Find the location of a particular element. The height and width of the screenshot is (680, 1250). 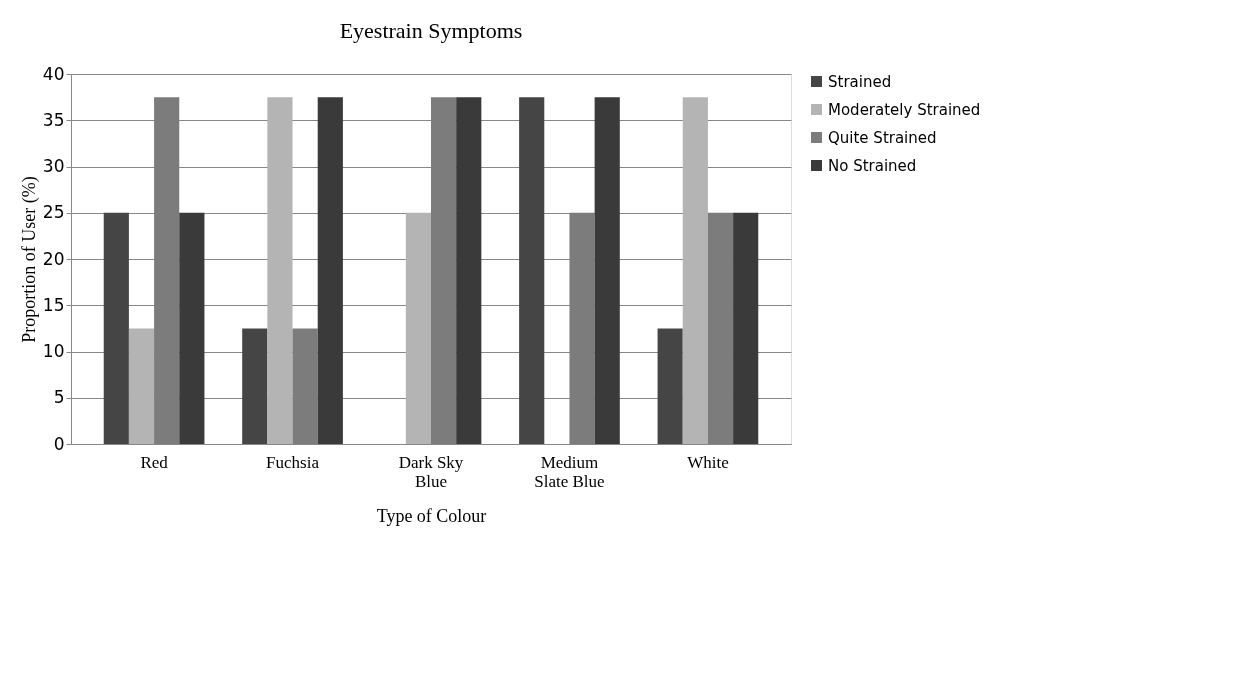

legend-label: Moderately Strained is located at coordinates (904, 109).